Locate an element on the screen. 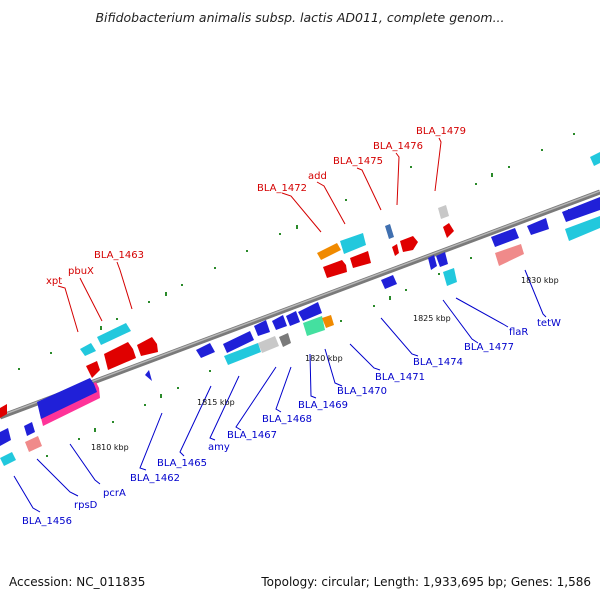 This screenshot has width=600, height=600. gene-label-pcra: pcrA is located at coordinates (114, 493).